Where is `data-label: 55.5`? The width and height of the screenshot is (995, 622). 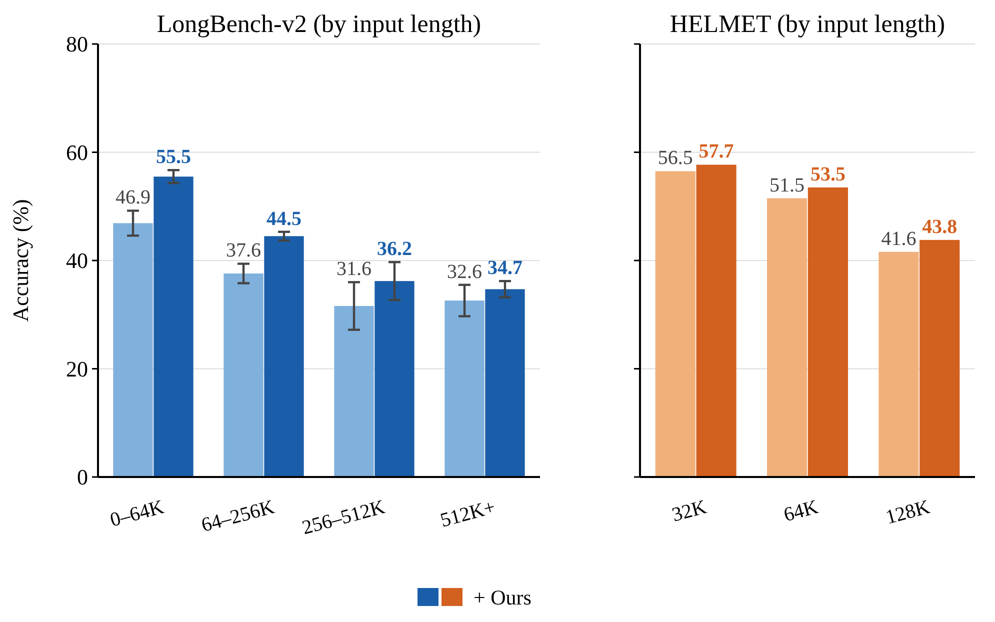
data-label: 55.5 is located at coordinates (173, 157).